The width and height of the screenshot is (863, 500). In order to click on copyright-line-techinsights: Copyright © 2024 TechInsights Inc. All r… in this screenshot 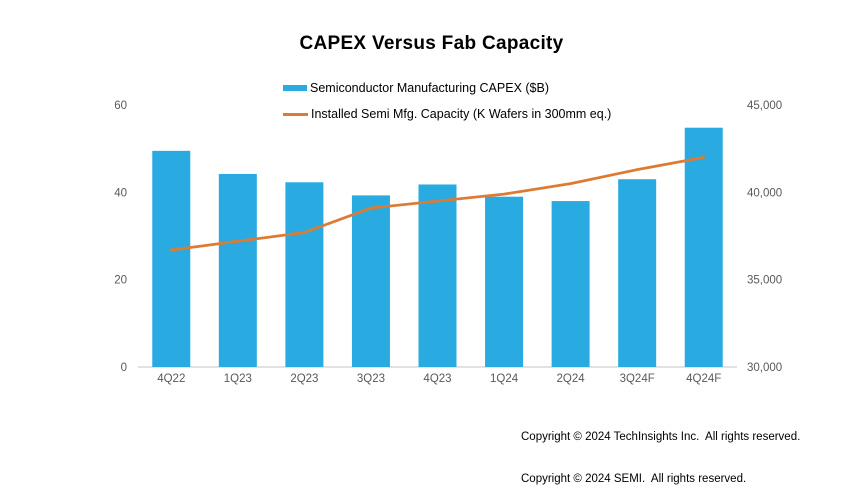, I will do `click(661, 437)`.